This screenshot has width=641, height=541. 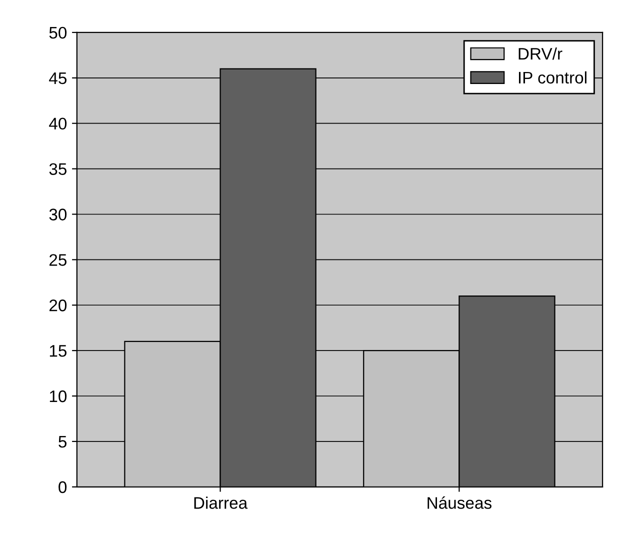 What do you see at coordinates (58, 124) in the screenshot?
I see `y-tick-label: 40` at bounding box center [58, 124].